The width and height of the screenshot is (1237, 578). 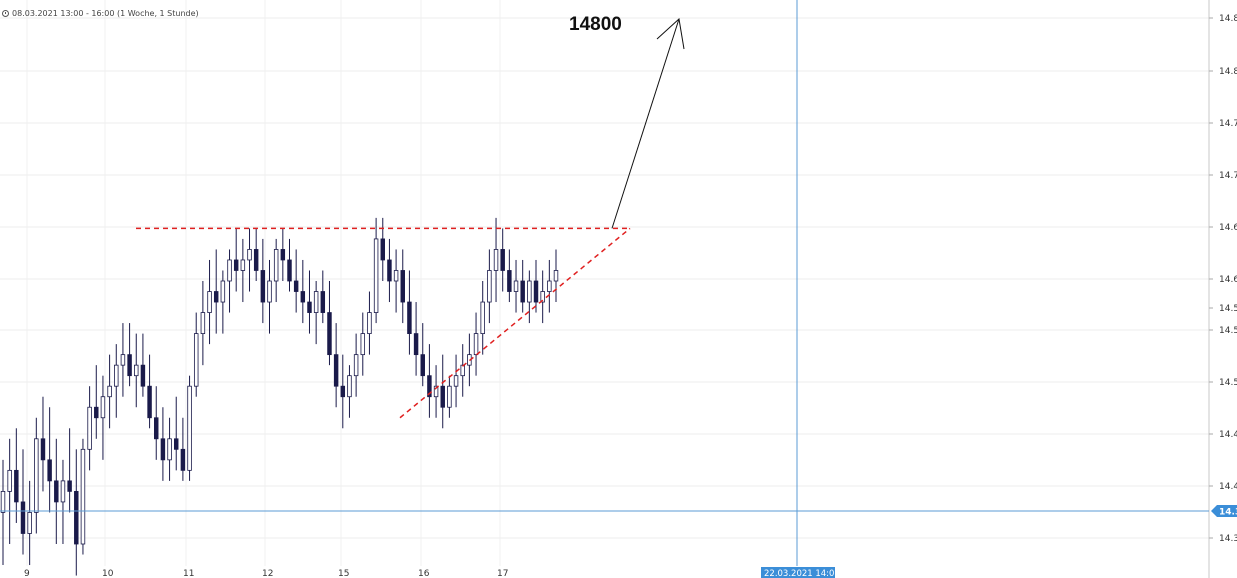 What do you see at coordinates (800, 572) in the screenshot?
I see `crosshair-date-tag: 22.03.2021 14:00` at bounding box center [800, 572].